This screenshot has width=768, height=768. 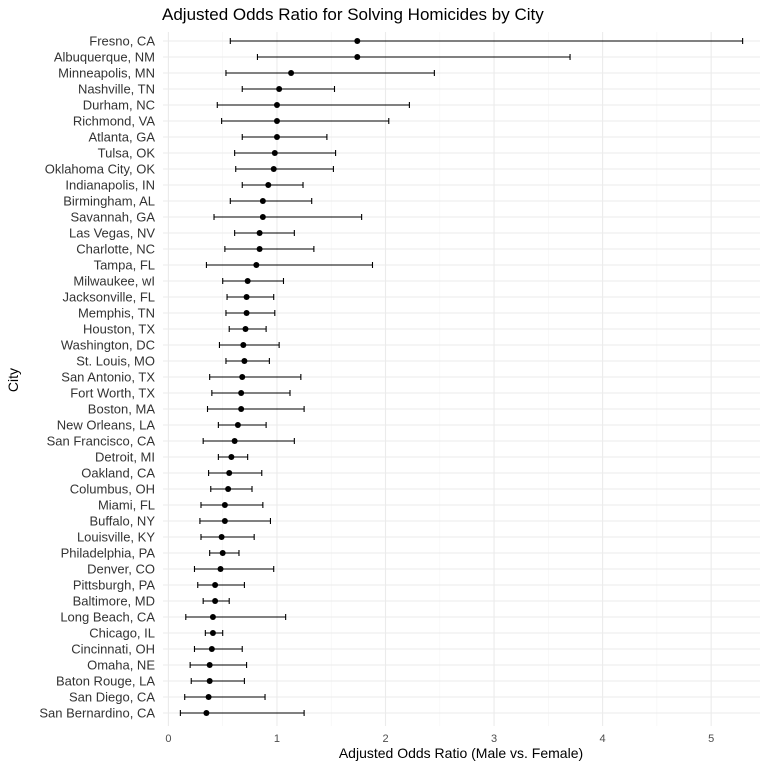 I want to click on city-label: Tampa, FL, so click(x=124, y=265).